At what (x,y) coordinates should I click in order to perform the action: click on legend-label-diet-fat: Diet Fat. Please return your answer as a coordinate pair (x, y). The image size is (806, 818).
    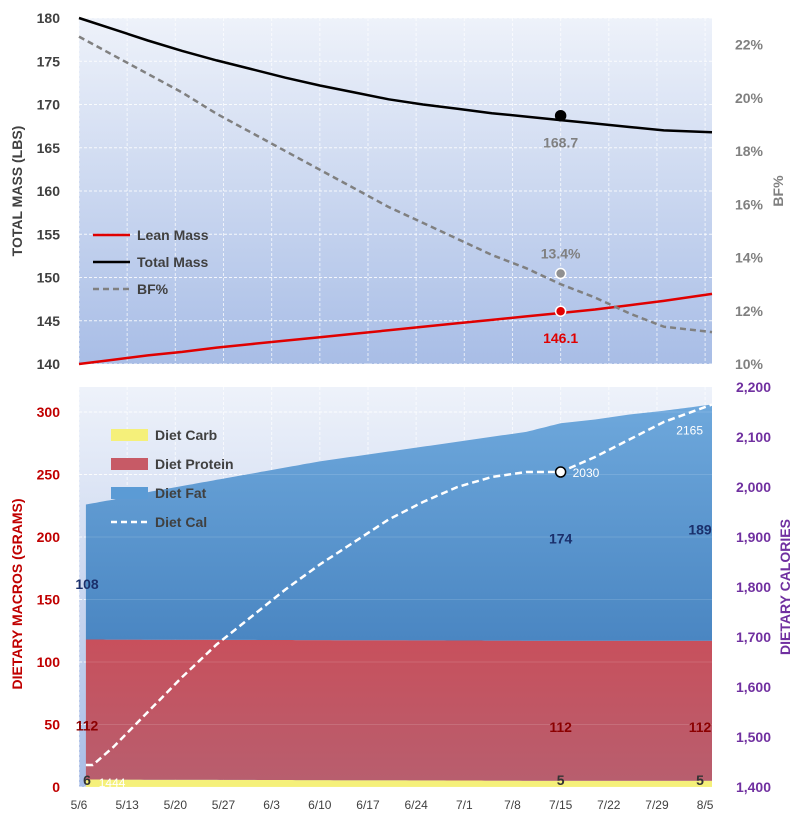
    Looking at the image, I should click on (181, 493).